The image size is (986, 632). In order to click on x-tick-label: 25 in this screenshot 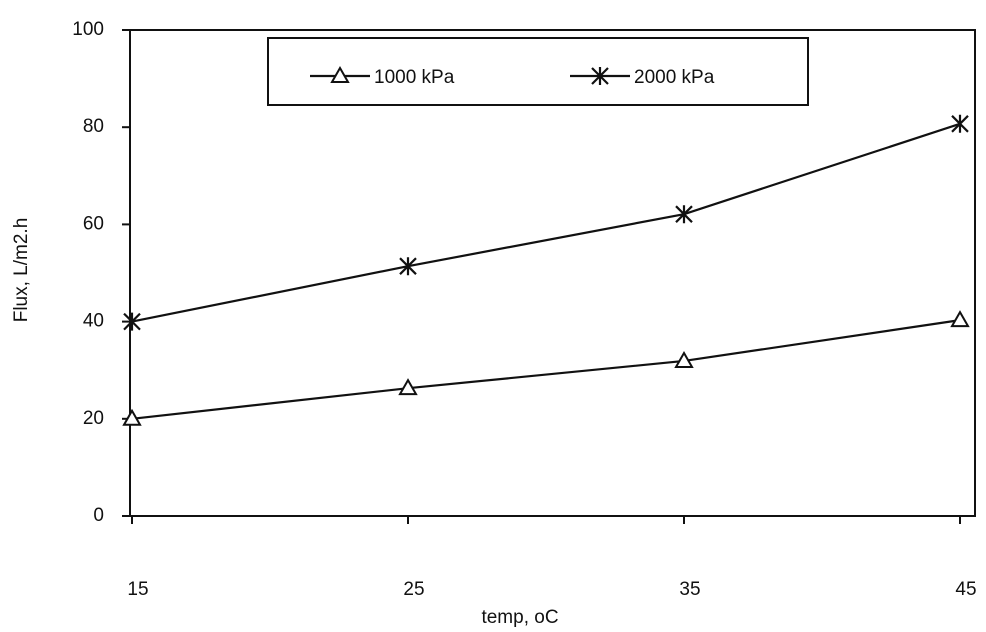, I will do `click(413, 589)`.